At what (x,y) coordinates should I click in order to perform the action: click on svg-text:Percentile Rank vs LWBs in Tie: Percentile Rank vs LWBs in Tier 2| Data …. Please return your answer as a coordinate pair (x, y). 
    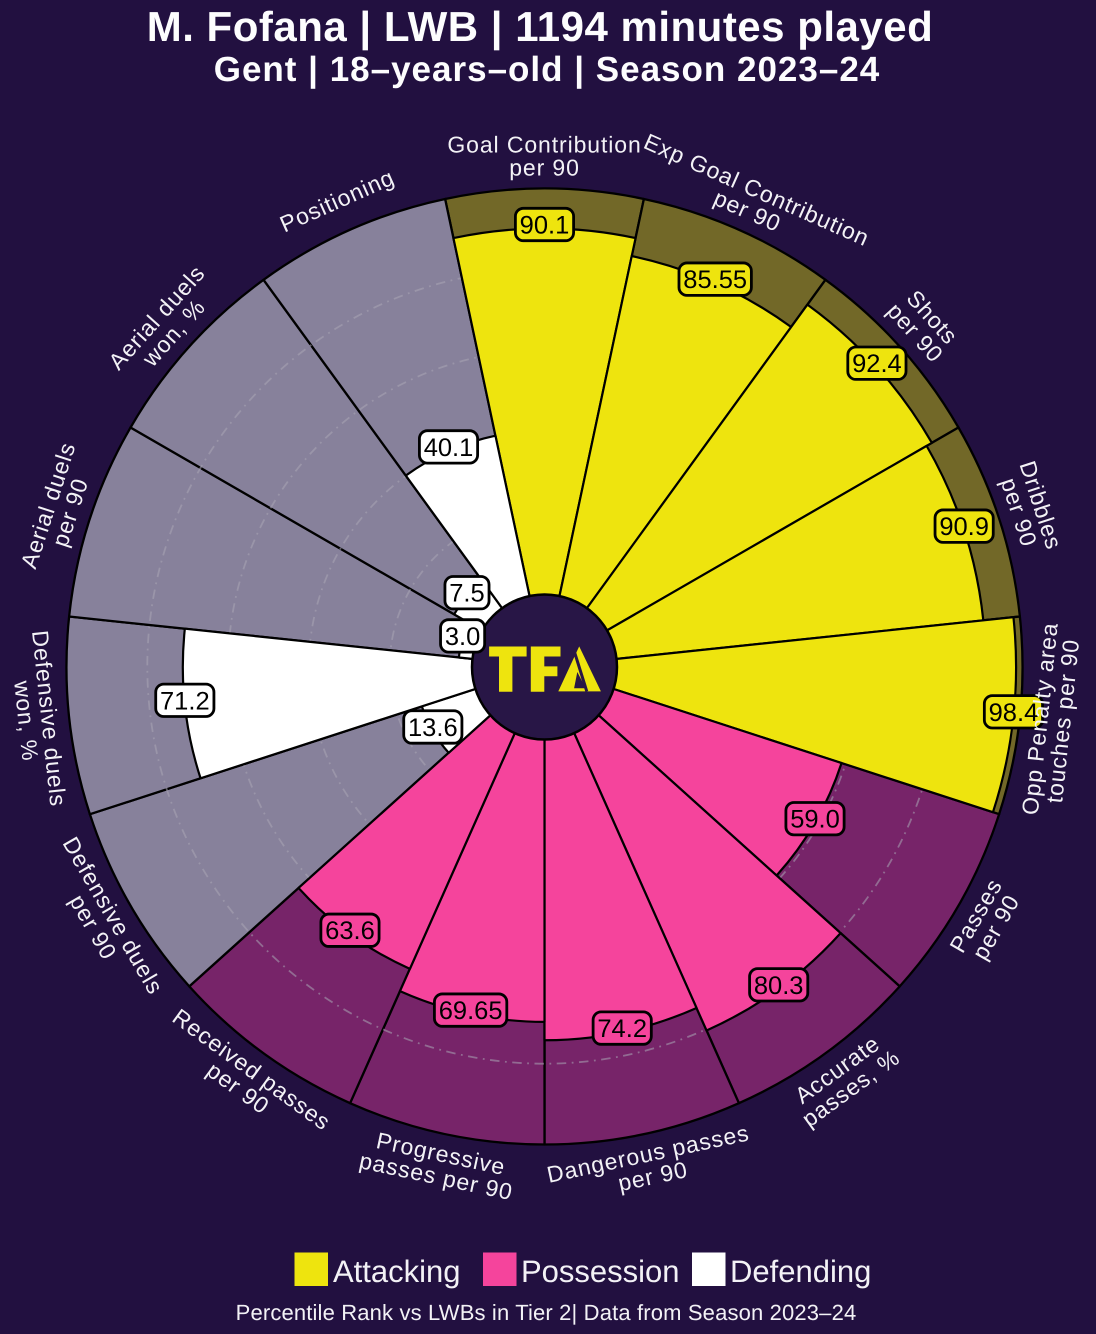
    Looking at the image, I should click on (546, 1312).